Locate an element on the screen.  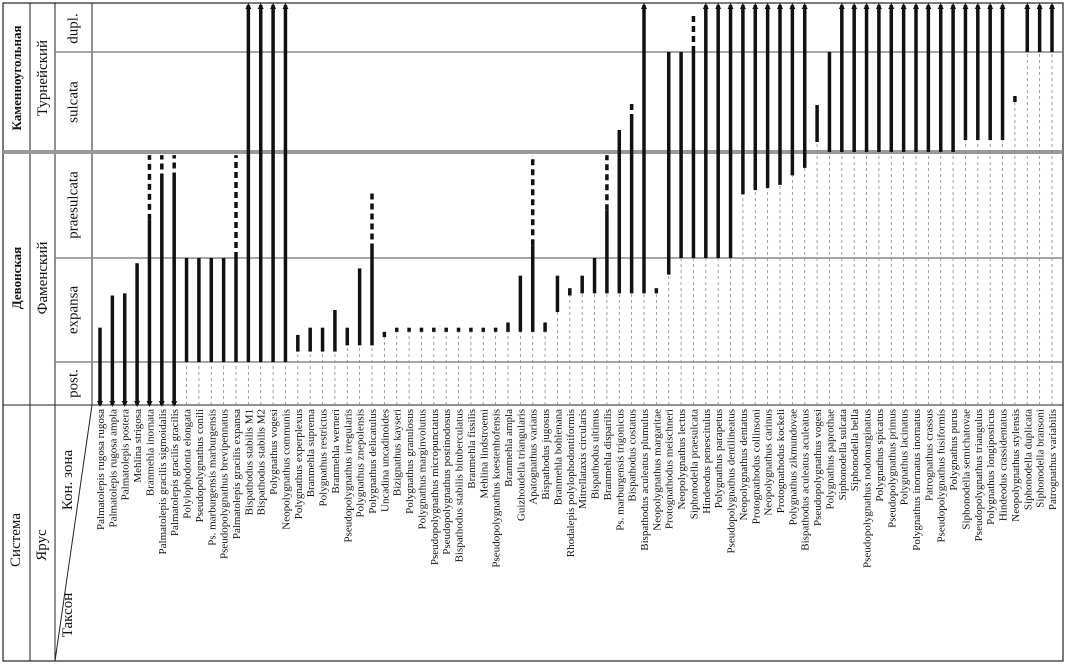
stage-label: Турнейский is located at coordinates (43, 78).